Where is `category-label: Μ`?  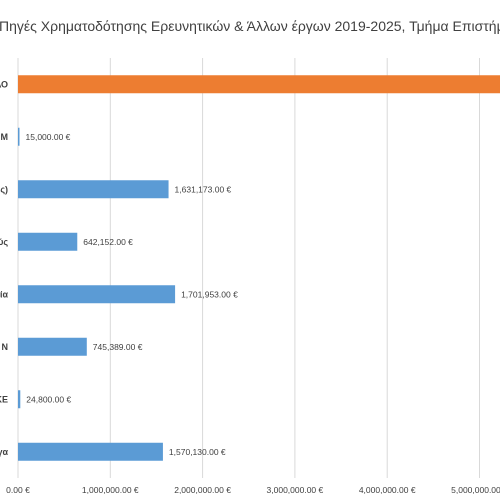 category-label: Μ is located at coordinates (5, 137).